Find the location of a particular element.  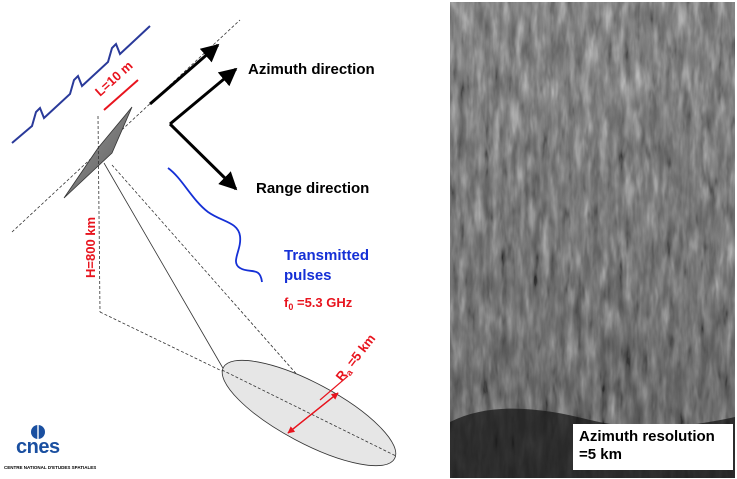

range-direction-label: Range direction is located at coordinates (312, 188).